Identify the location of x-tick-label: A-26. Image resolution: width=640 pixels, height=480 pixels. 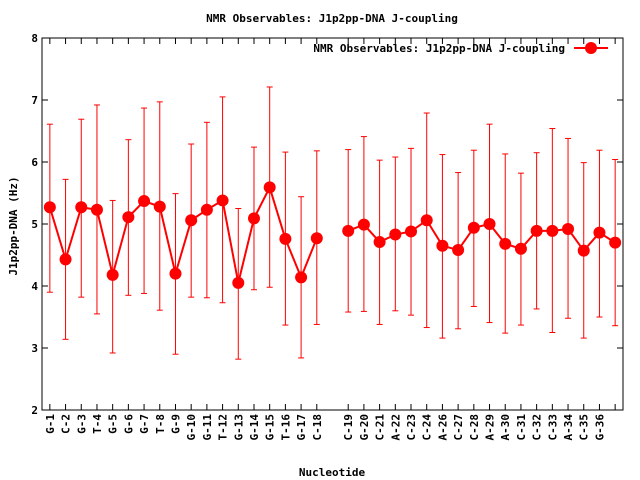
(442, 427).